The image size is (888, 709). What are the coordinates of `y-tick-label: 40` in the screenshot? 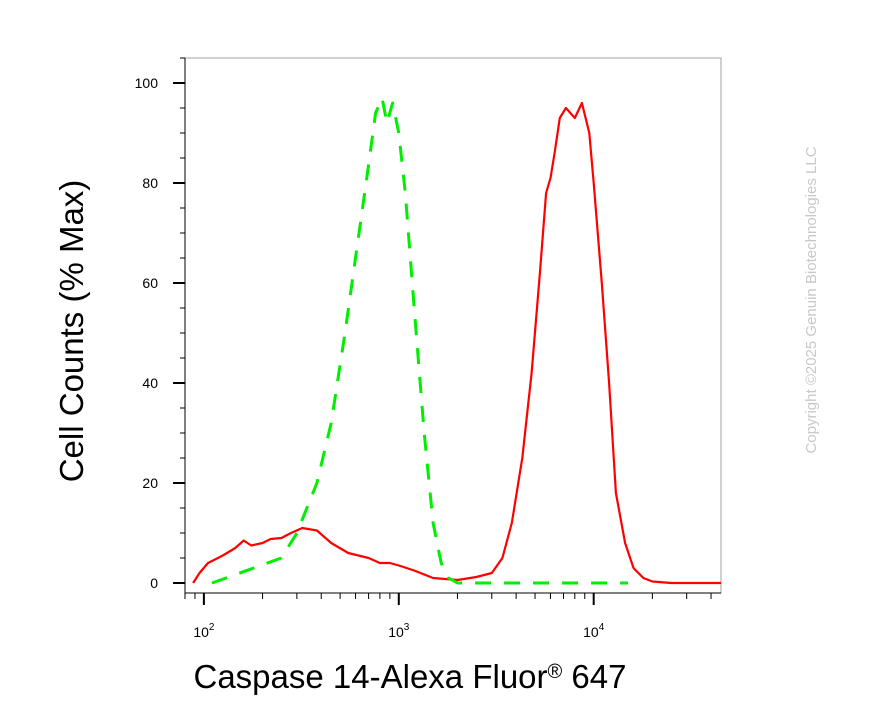 It's located at (150, 383).